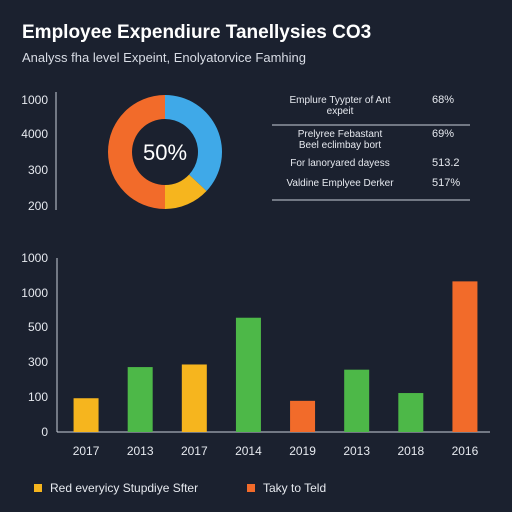 Image resolution: width=512 pixels, height=512 pixels. What do you see at coordinates (410, 451) in the screenshot?
I see `x-tick-label: 2018` at bounding box center [410, 451].